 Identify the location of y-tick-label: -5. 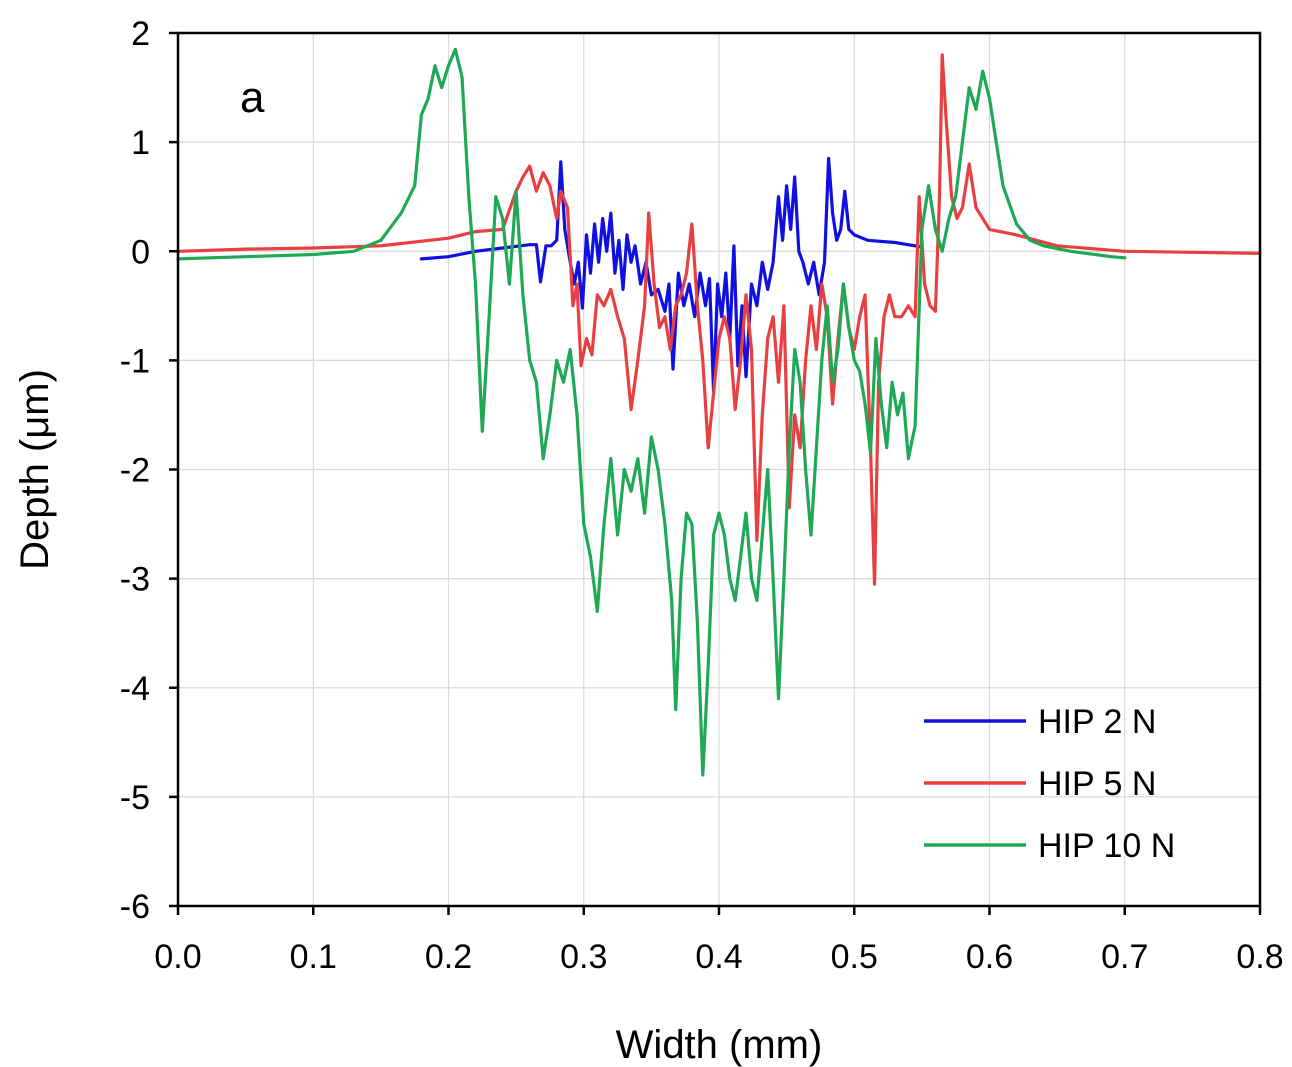
(135, 798).